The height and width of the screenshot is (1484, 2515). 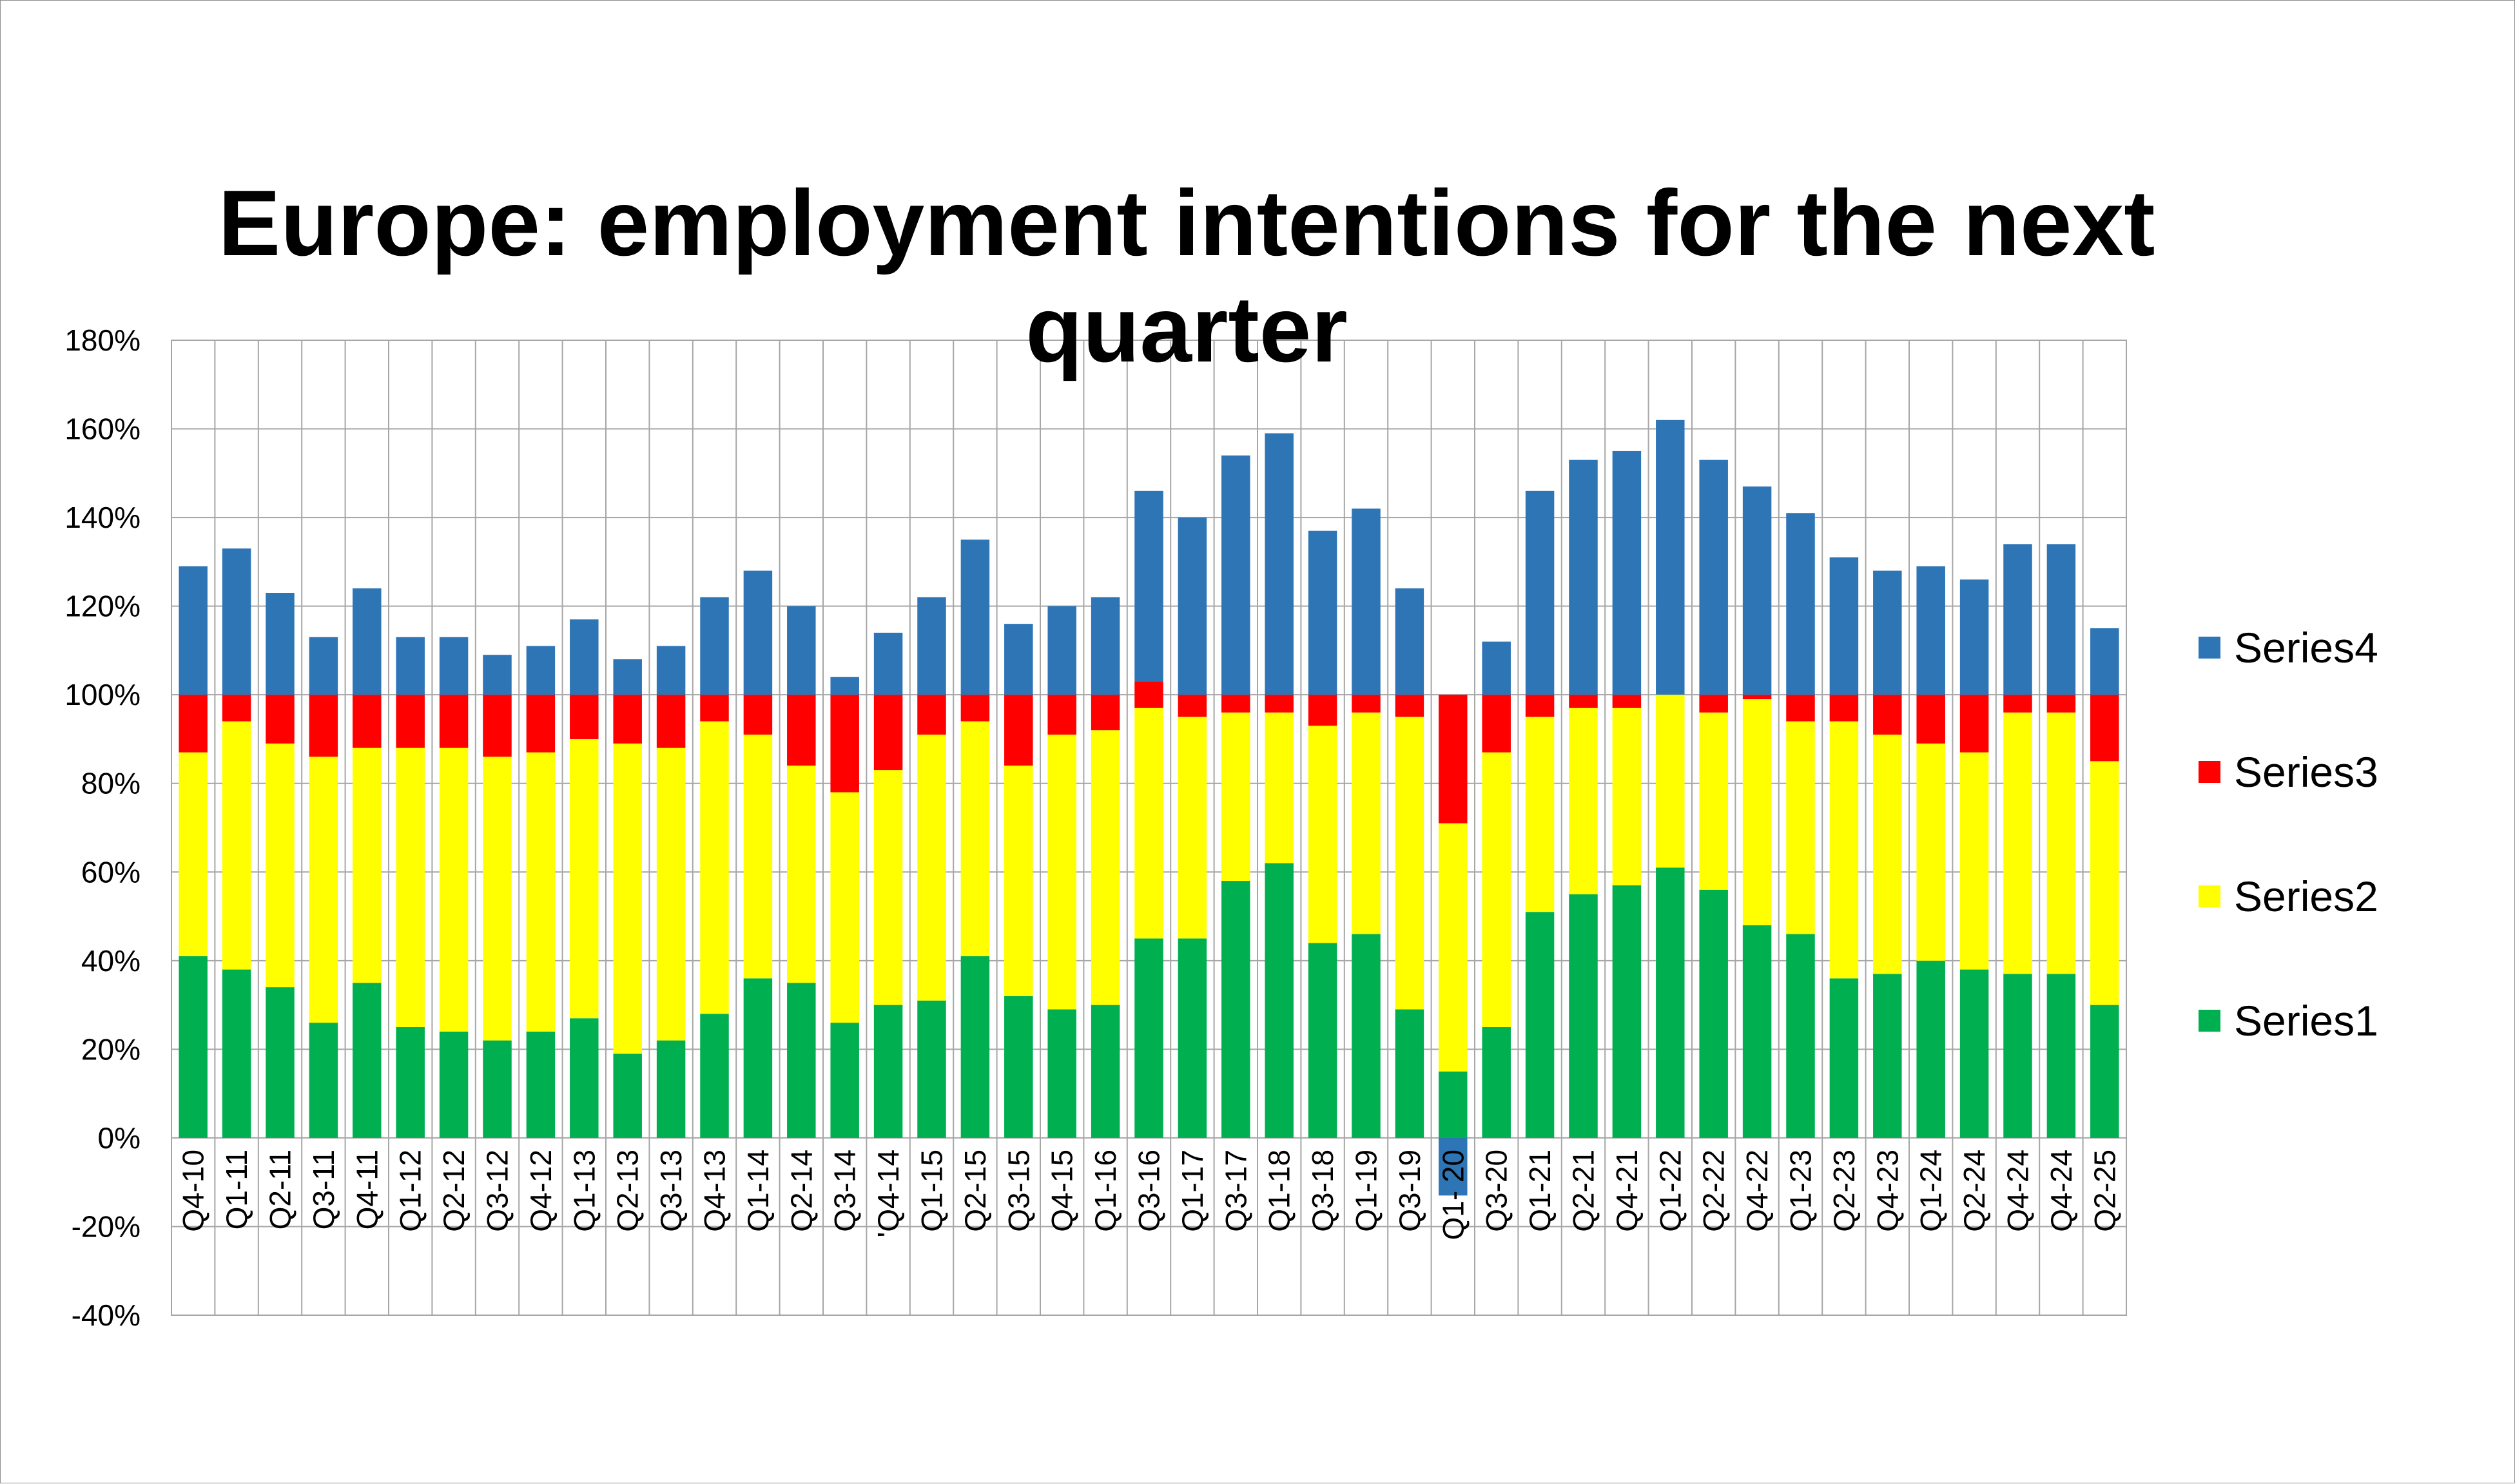 What do you see at coordinates (1019, 1191) in the screenshot?
I see `x-category-label: Q3-15` at bounding box center [1019, 1191].